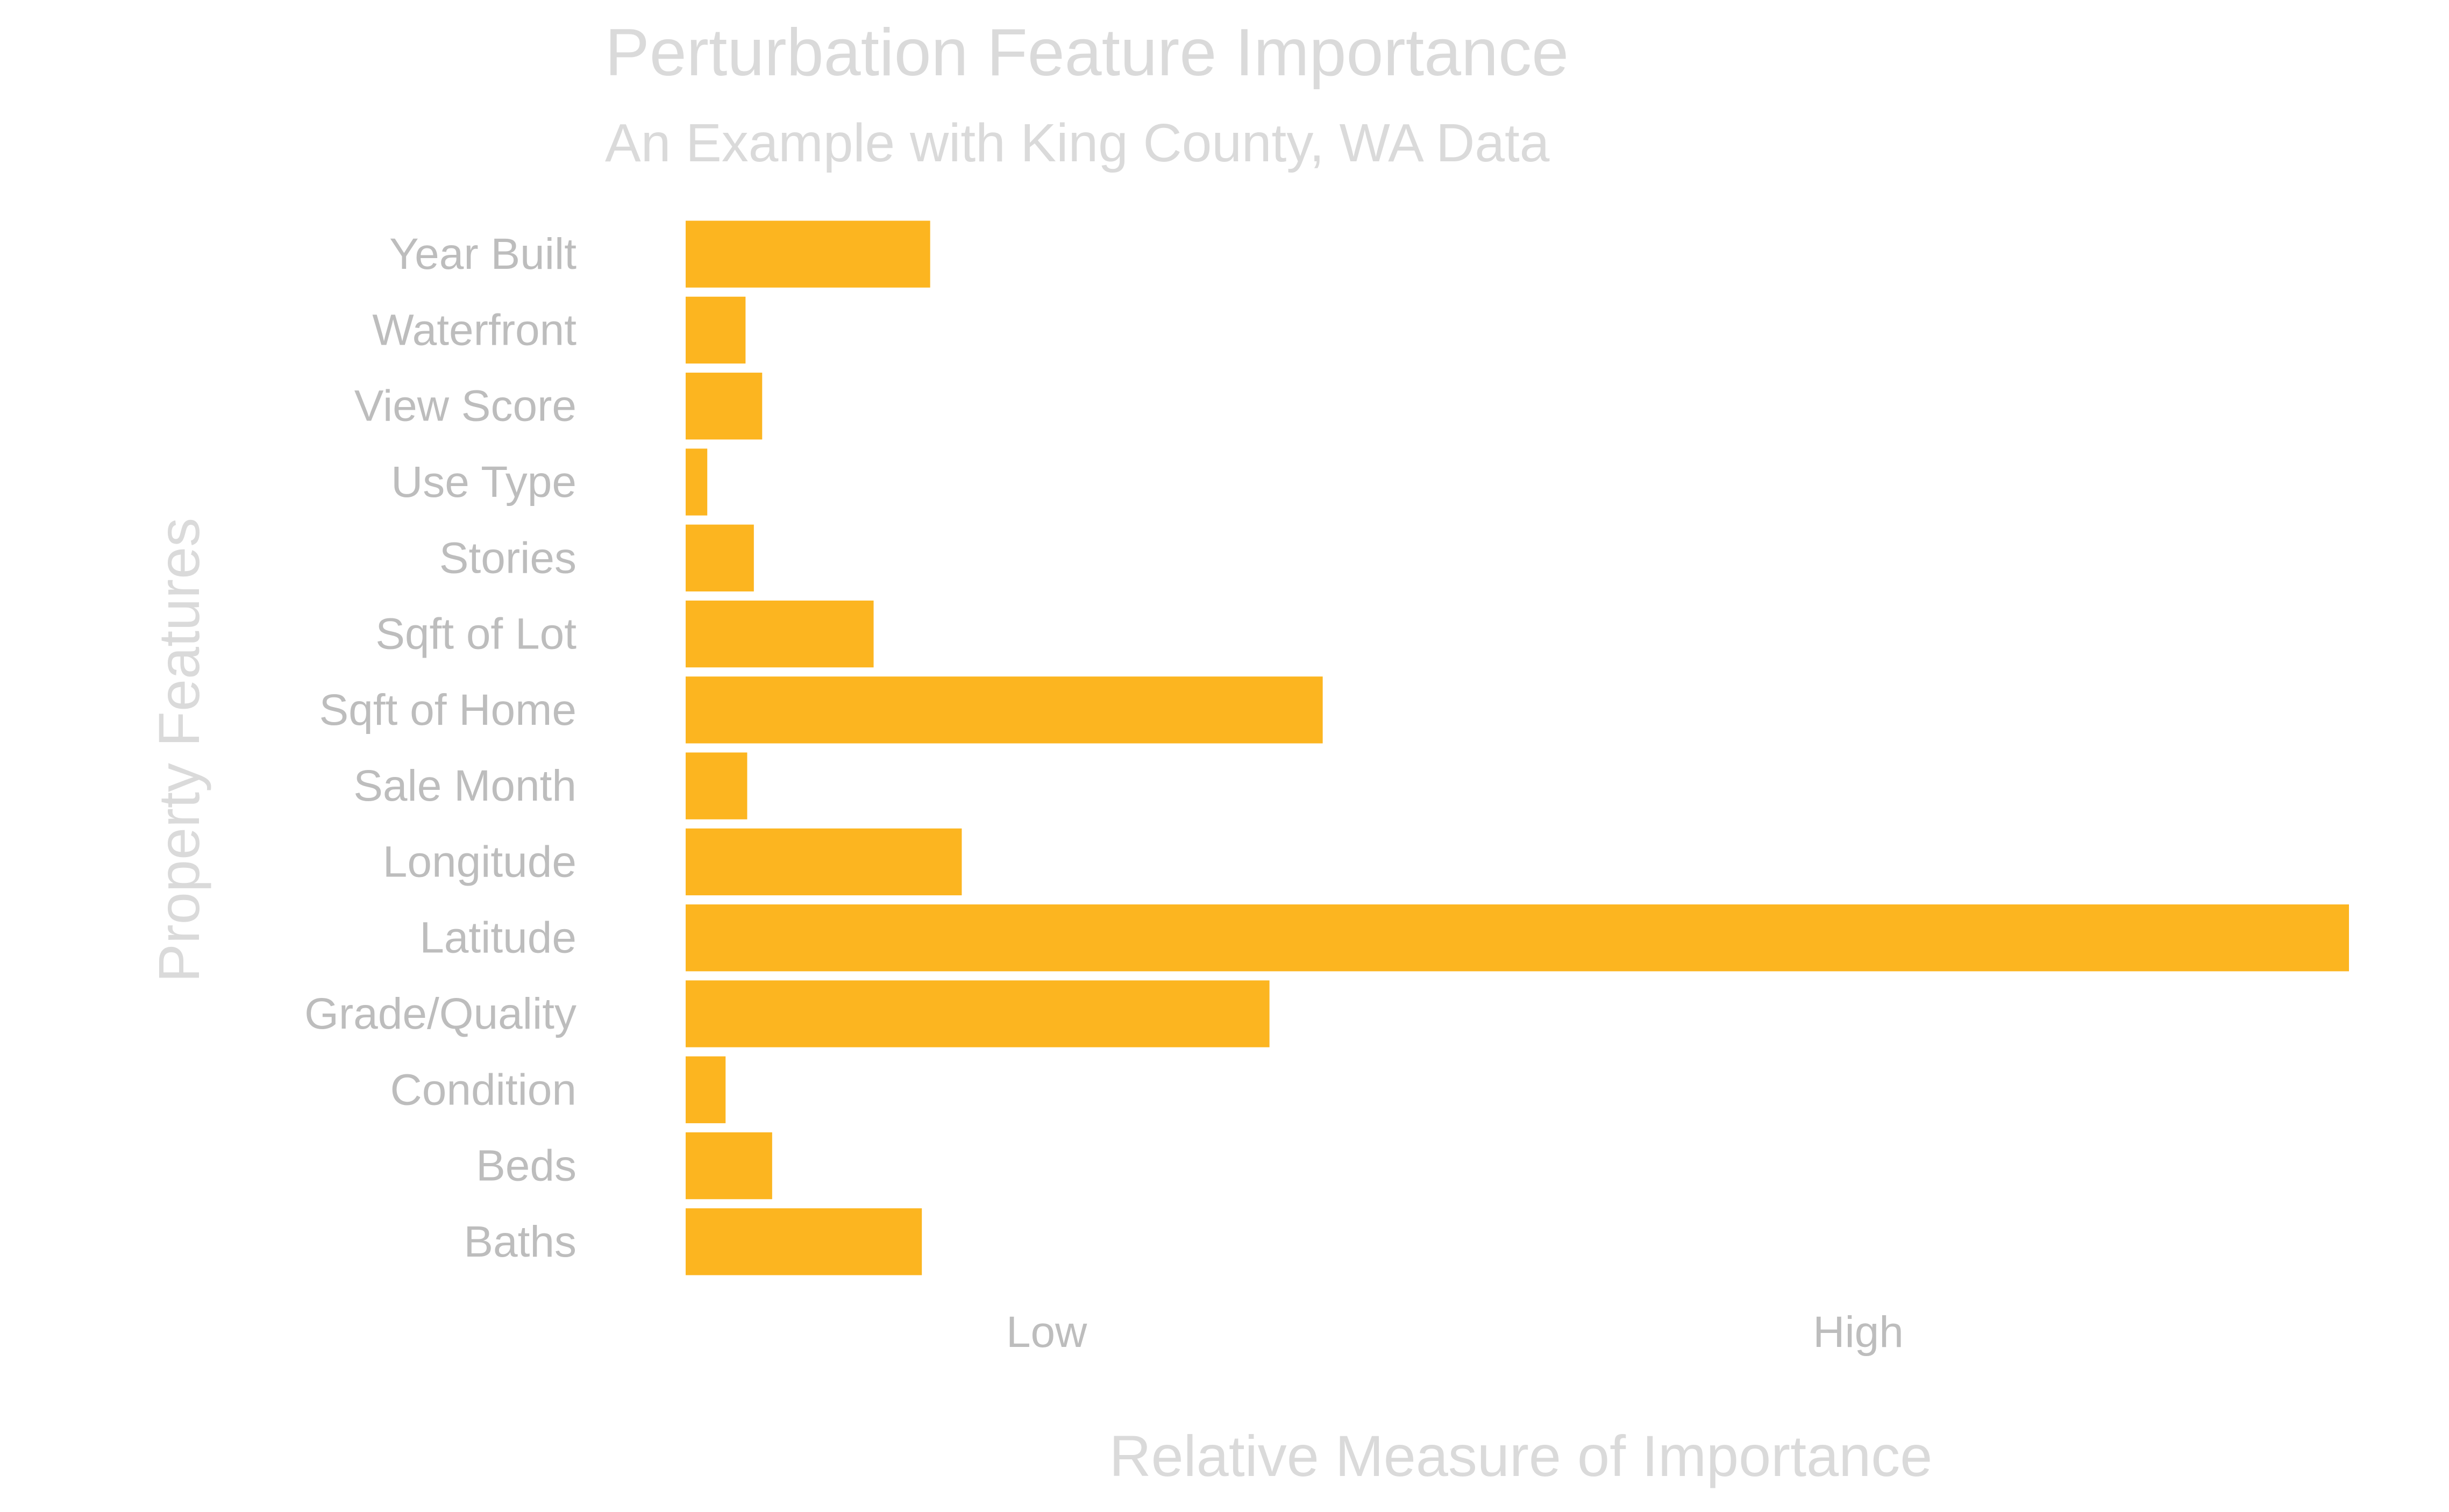 The width and height of the screenshot is (2449, 1512). I want to click on bar-latitude, so click(1518, 938).